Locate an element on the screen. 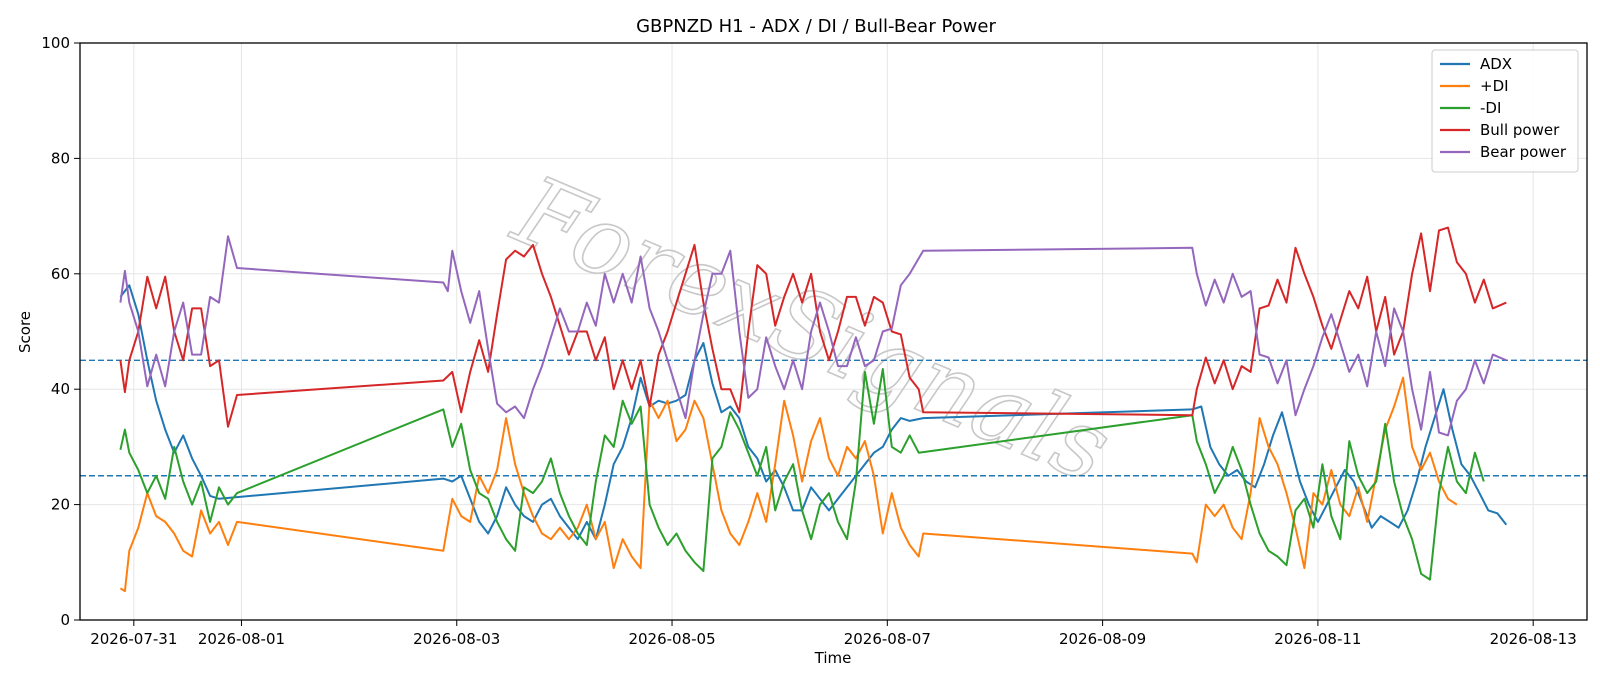  x-tick-label: 2026-08-09 is located at coordinates (1102, 639).